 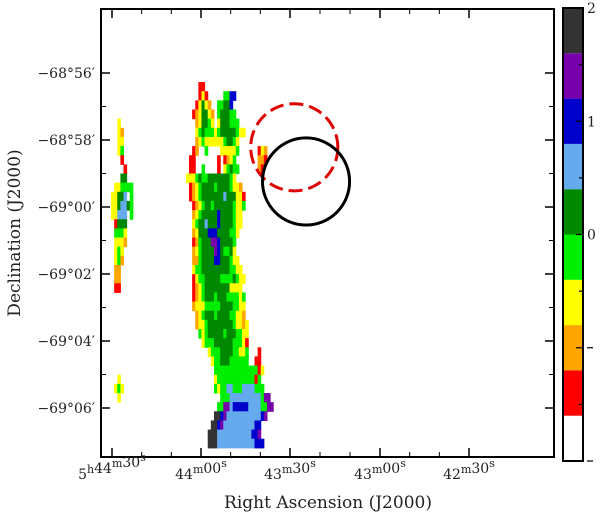 What do you see at coordinates (573, 257) in the screenshot?
I see `colorbar-swatch` at bounding box center [573, 257].